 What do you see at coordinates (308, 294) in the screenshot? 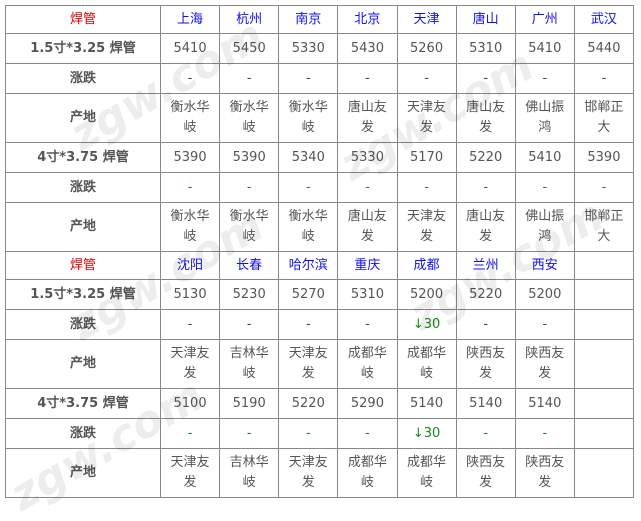
I see `price-cell: 5270` at bounding box center [308, 294].